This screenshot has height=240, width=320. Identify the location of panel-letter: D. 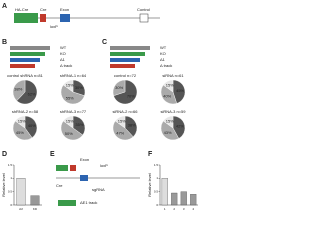
(4, 154).